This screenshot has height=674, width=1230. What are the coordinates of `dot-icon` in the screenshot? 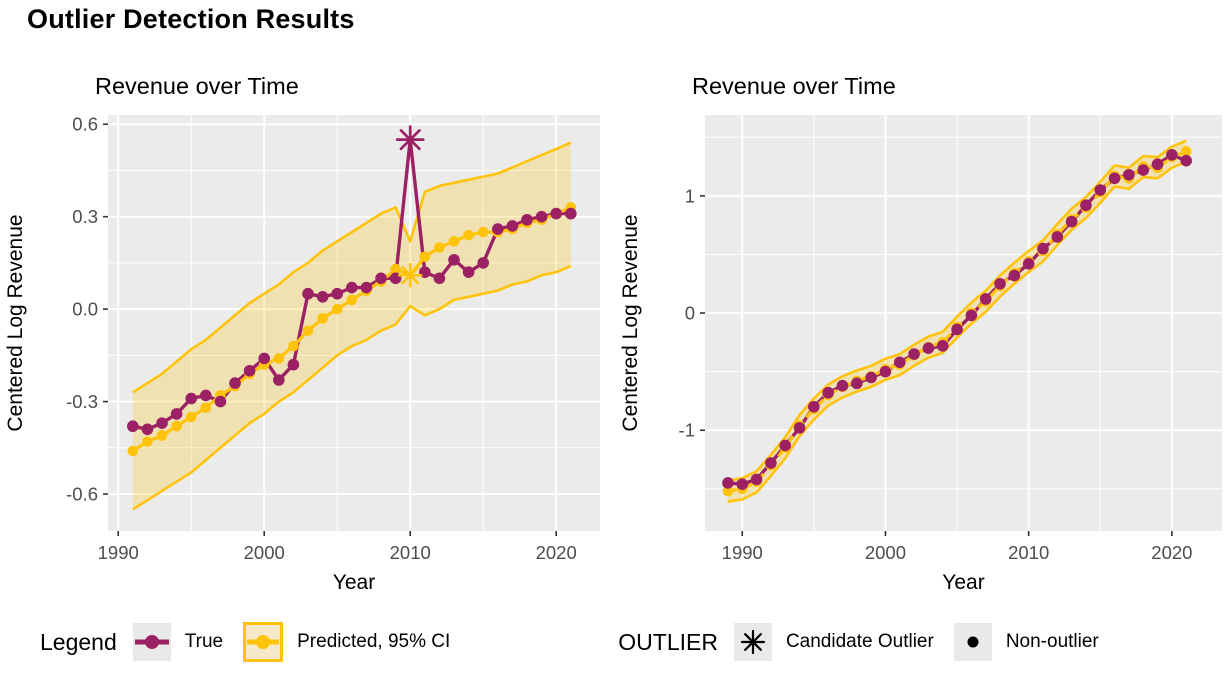 It's located at (973, 642).